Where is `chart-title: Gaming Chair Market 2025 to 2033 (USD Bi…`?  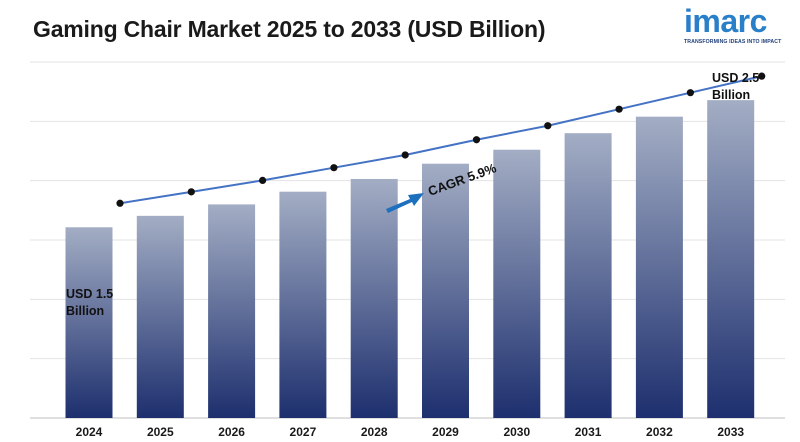
chart-title: Gaming Chair Market 2025 to 2033 (USD Bi… is located at coordinates (289, 29).